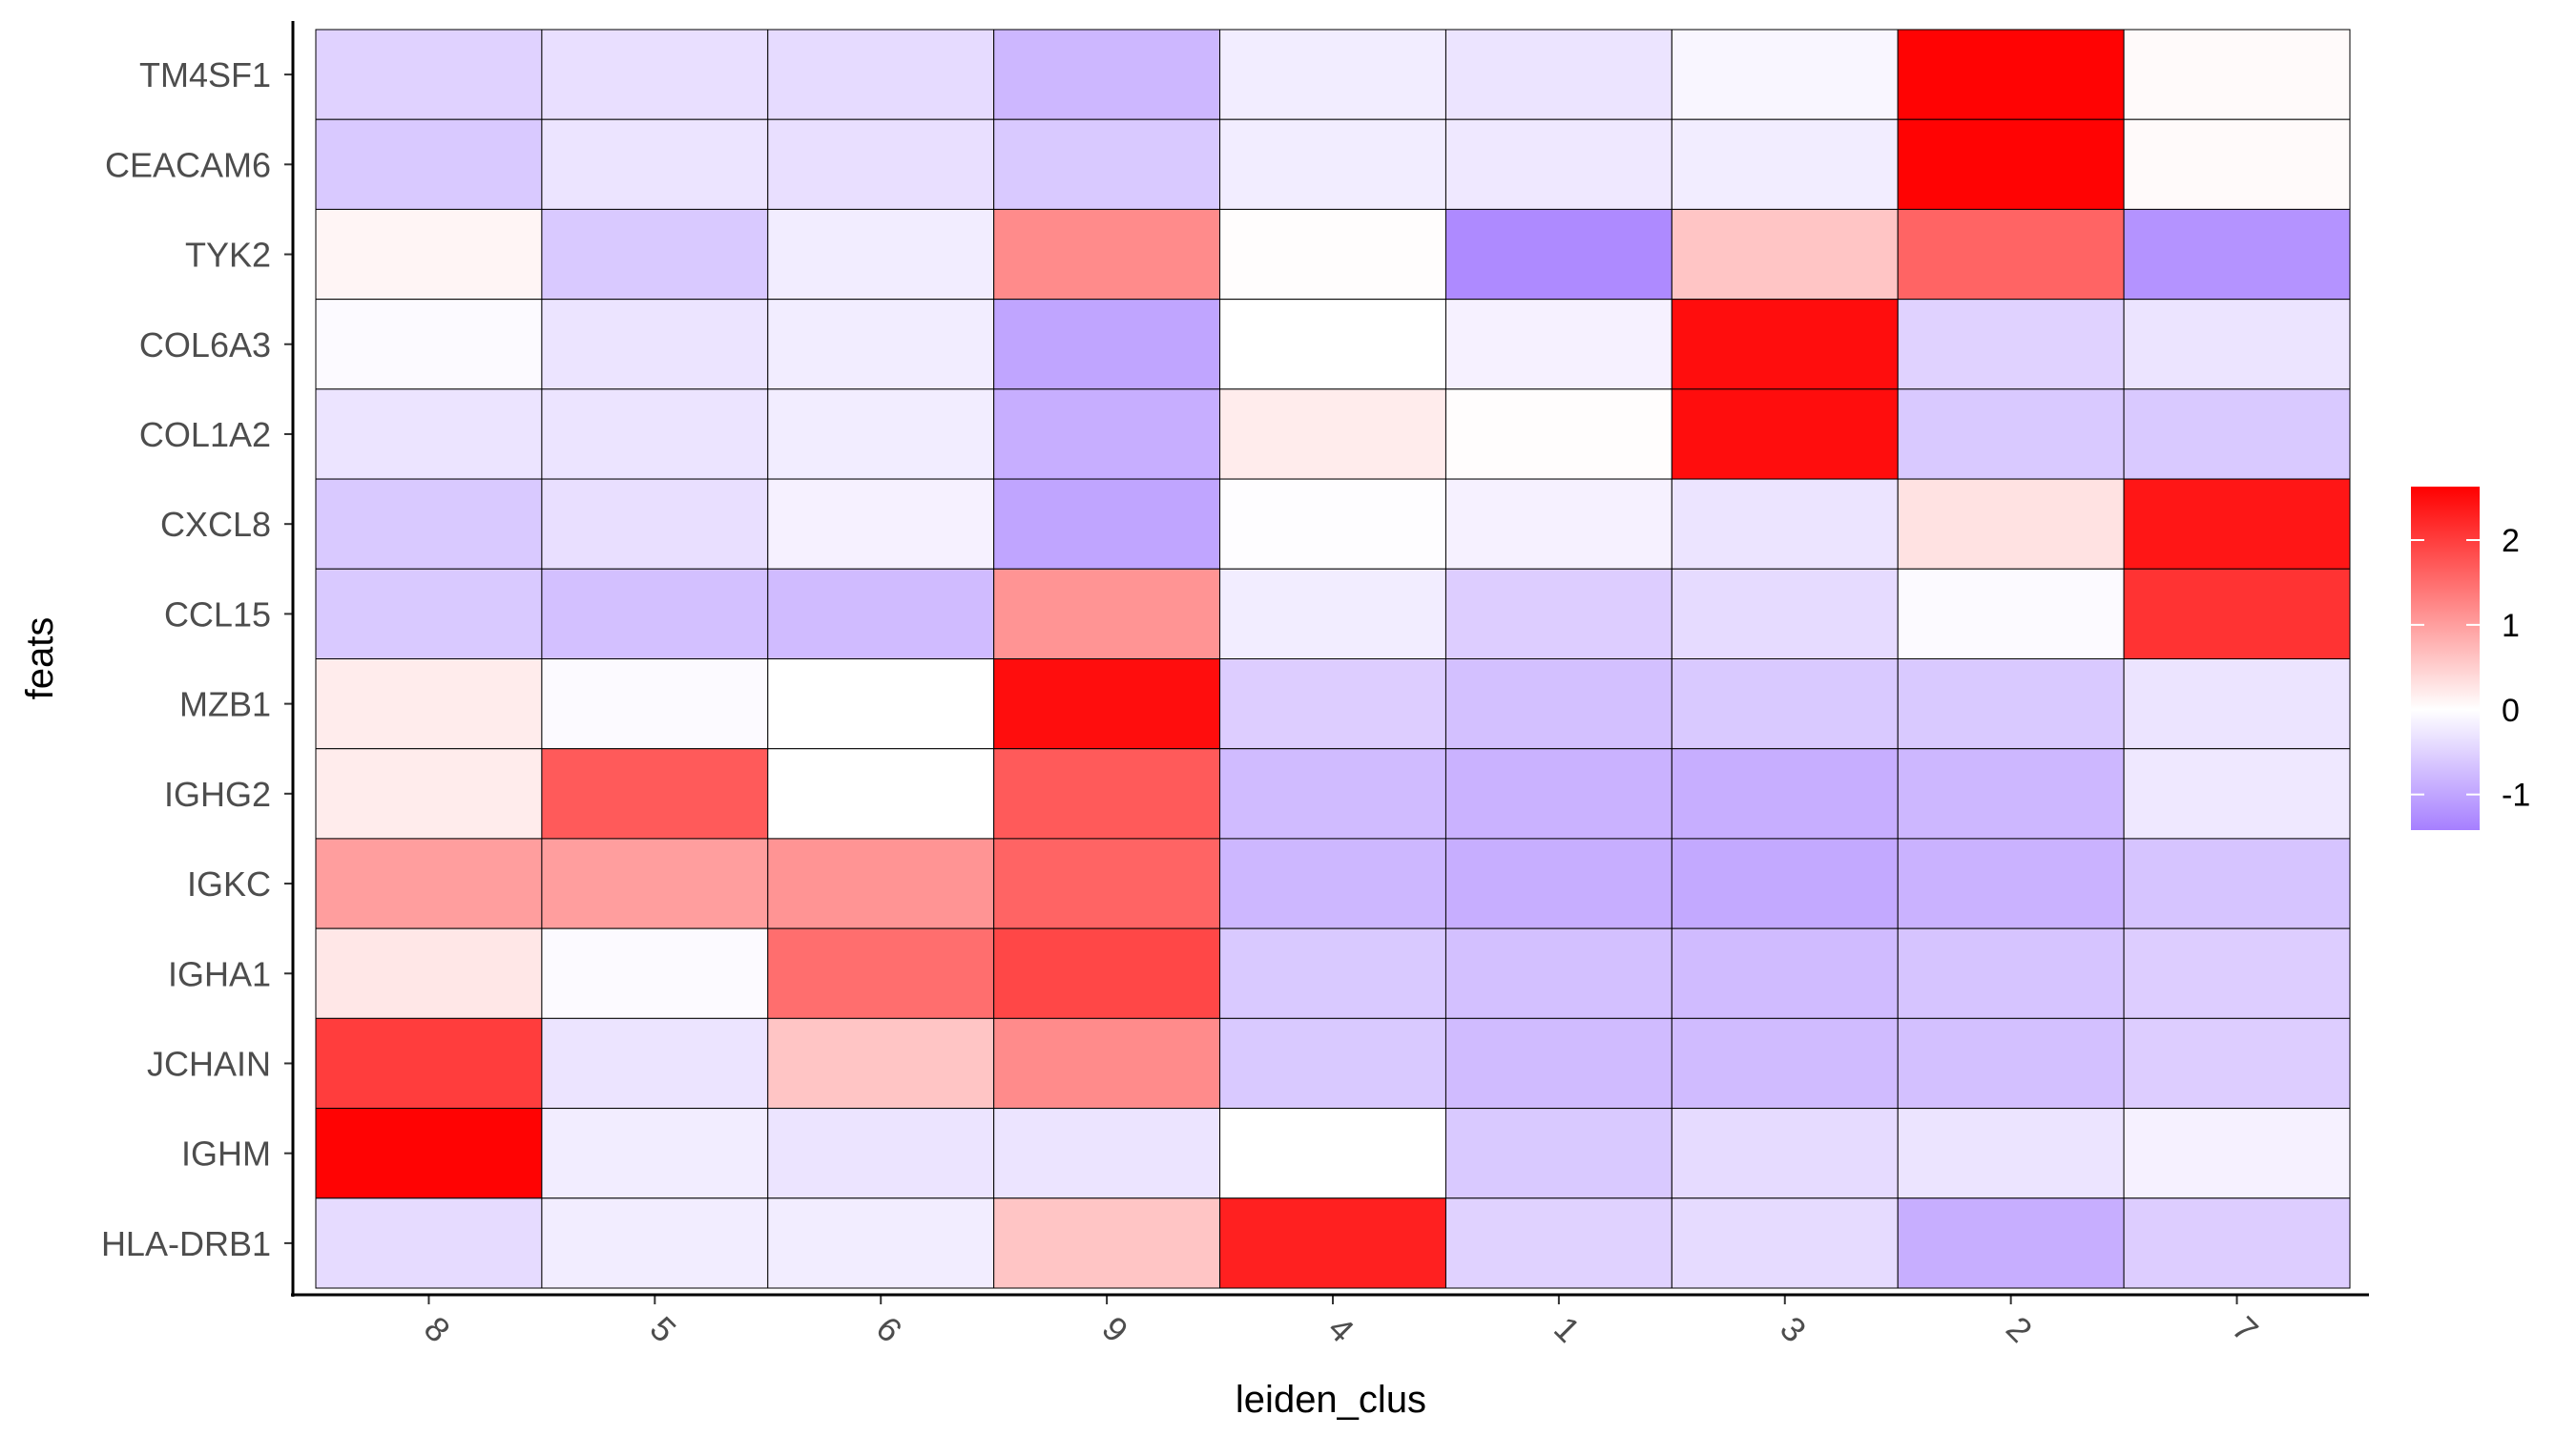 The image size is (2576, 1436). I want to click on legend-tick-label: -1, so click(2516, 796).